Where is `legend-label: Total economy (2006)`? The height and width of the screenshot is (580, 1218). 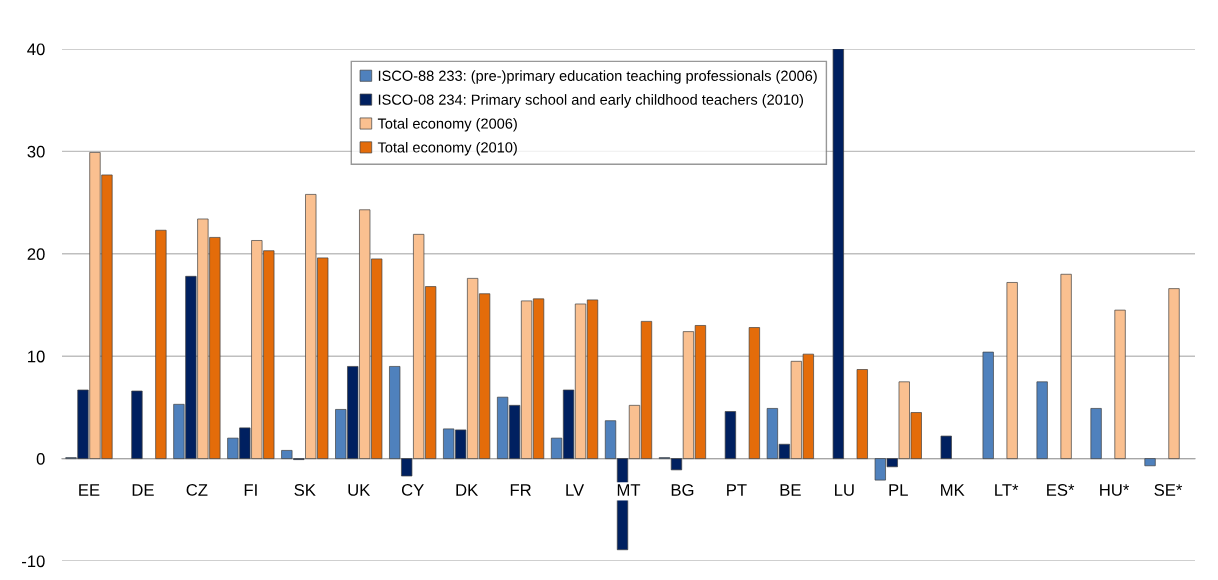 legend-label: Total economy (2006) is located at coordinates (447, 125).